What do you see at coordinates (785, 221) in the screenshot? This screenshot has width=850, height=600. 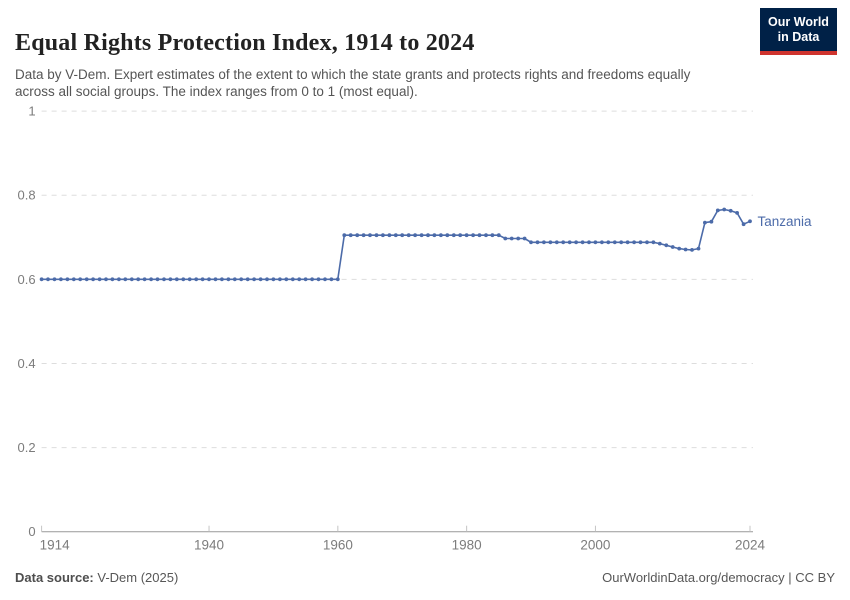 I see `series-label-tanzania: Tanzania` at bounding box center [785, 221].